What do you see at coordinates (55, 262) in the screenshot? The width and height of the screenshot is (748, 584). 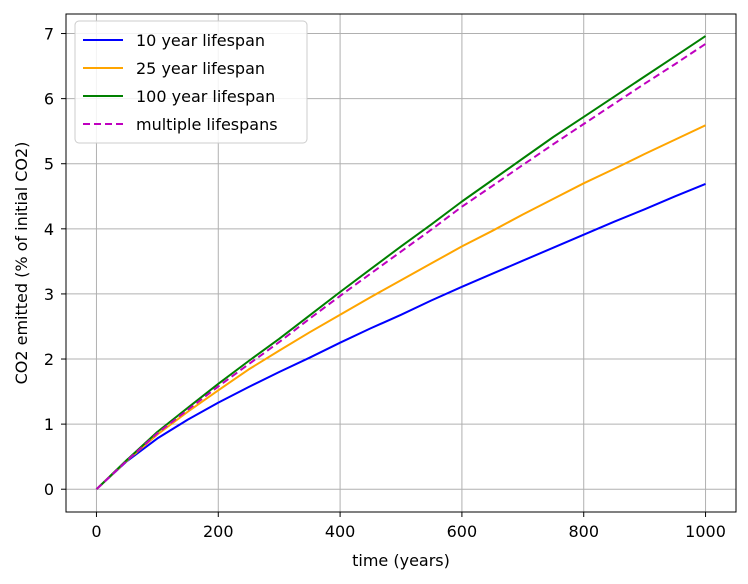 I see `y-axis-ticks: 0 1 2 3 4 5 6 7` at bounding box center [55, 262].